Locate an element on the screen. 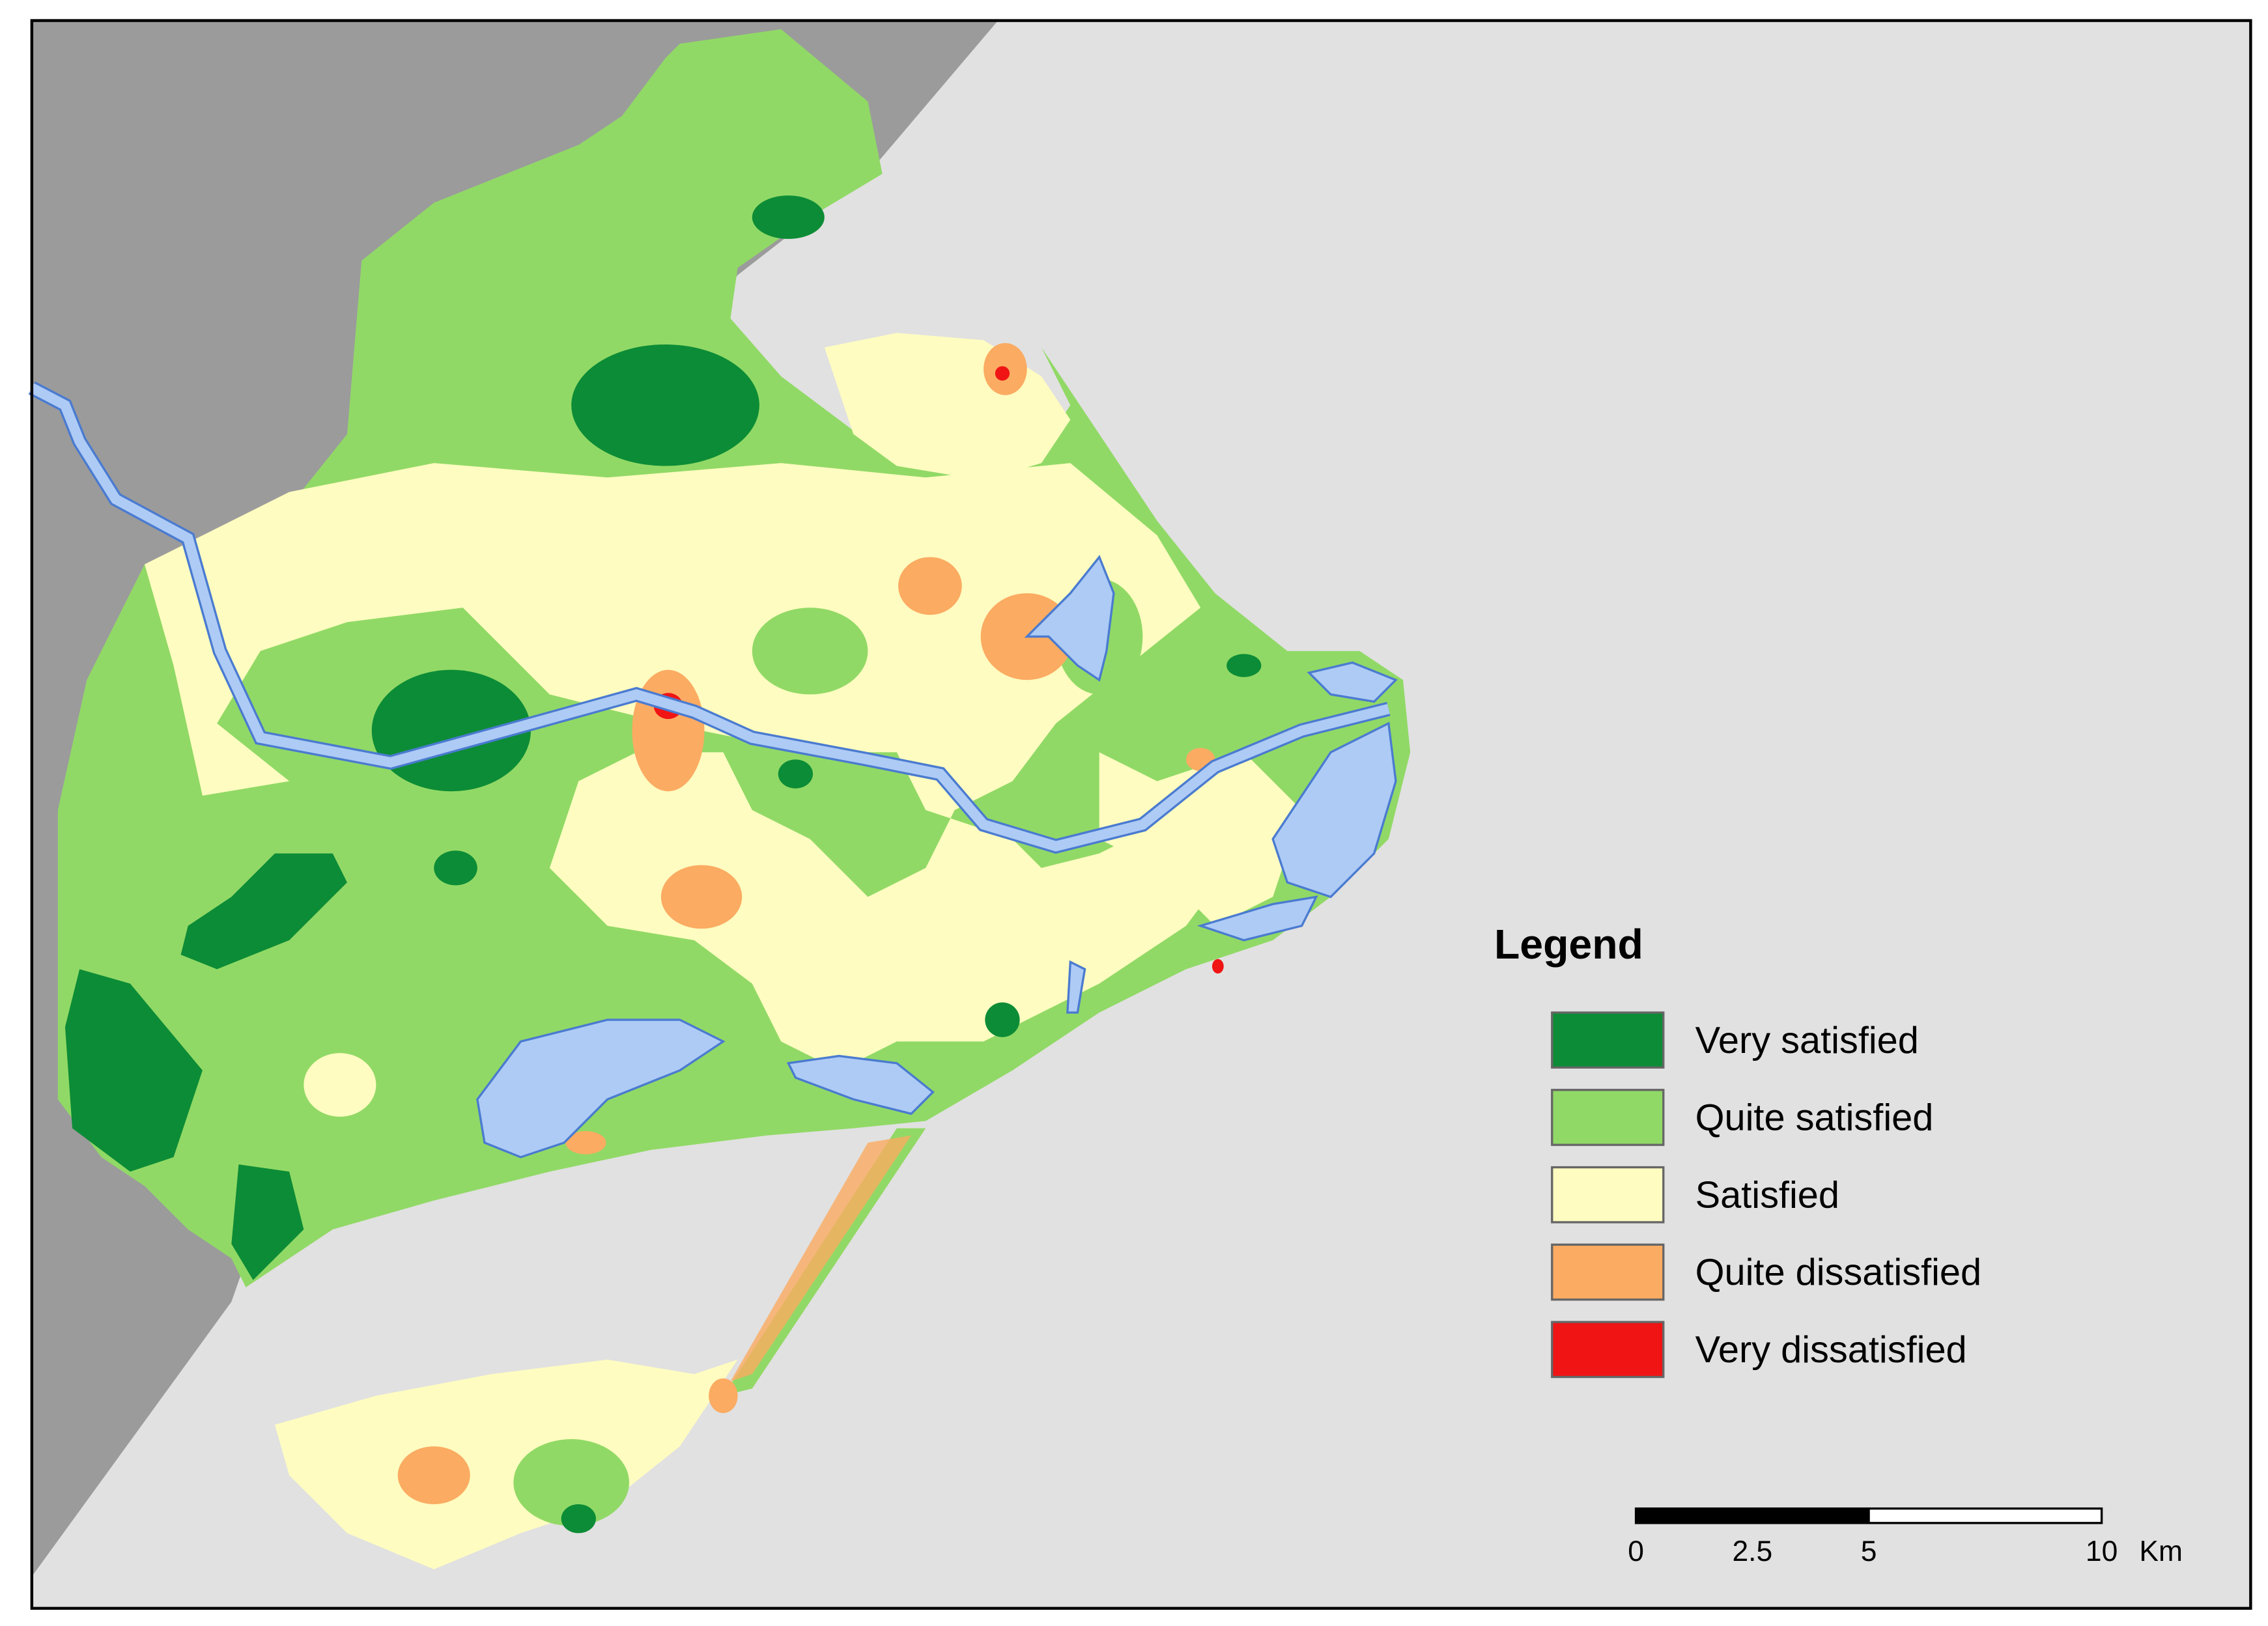 Image resolution: width=2268 pixels, height=1626 pixels. legend-label: Very dissatisfied is located at coordinates (1831, 1350).